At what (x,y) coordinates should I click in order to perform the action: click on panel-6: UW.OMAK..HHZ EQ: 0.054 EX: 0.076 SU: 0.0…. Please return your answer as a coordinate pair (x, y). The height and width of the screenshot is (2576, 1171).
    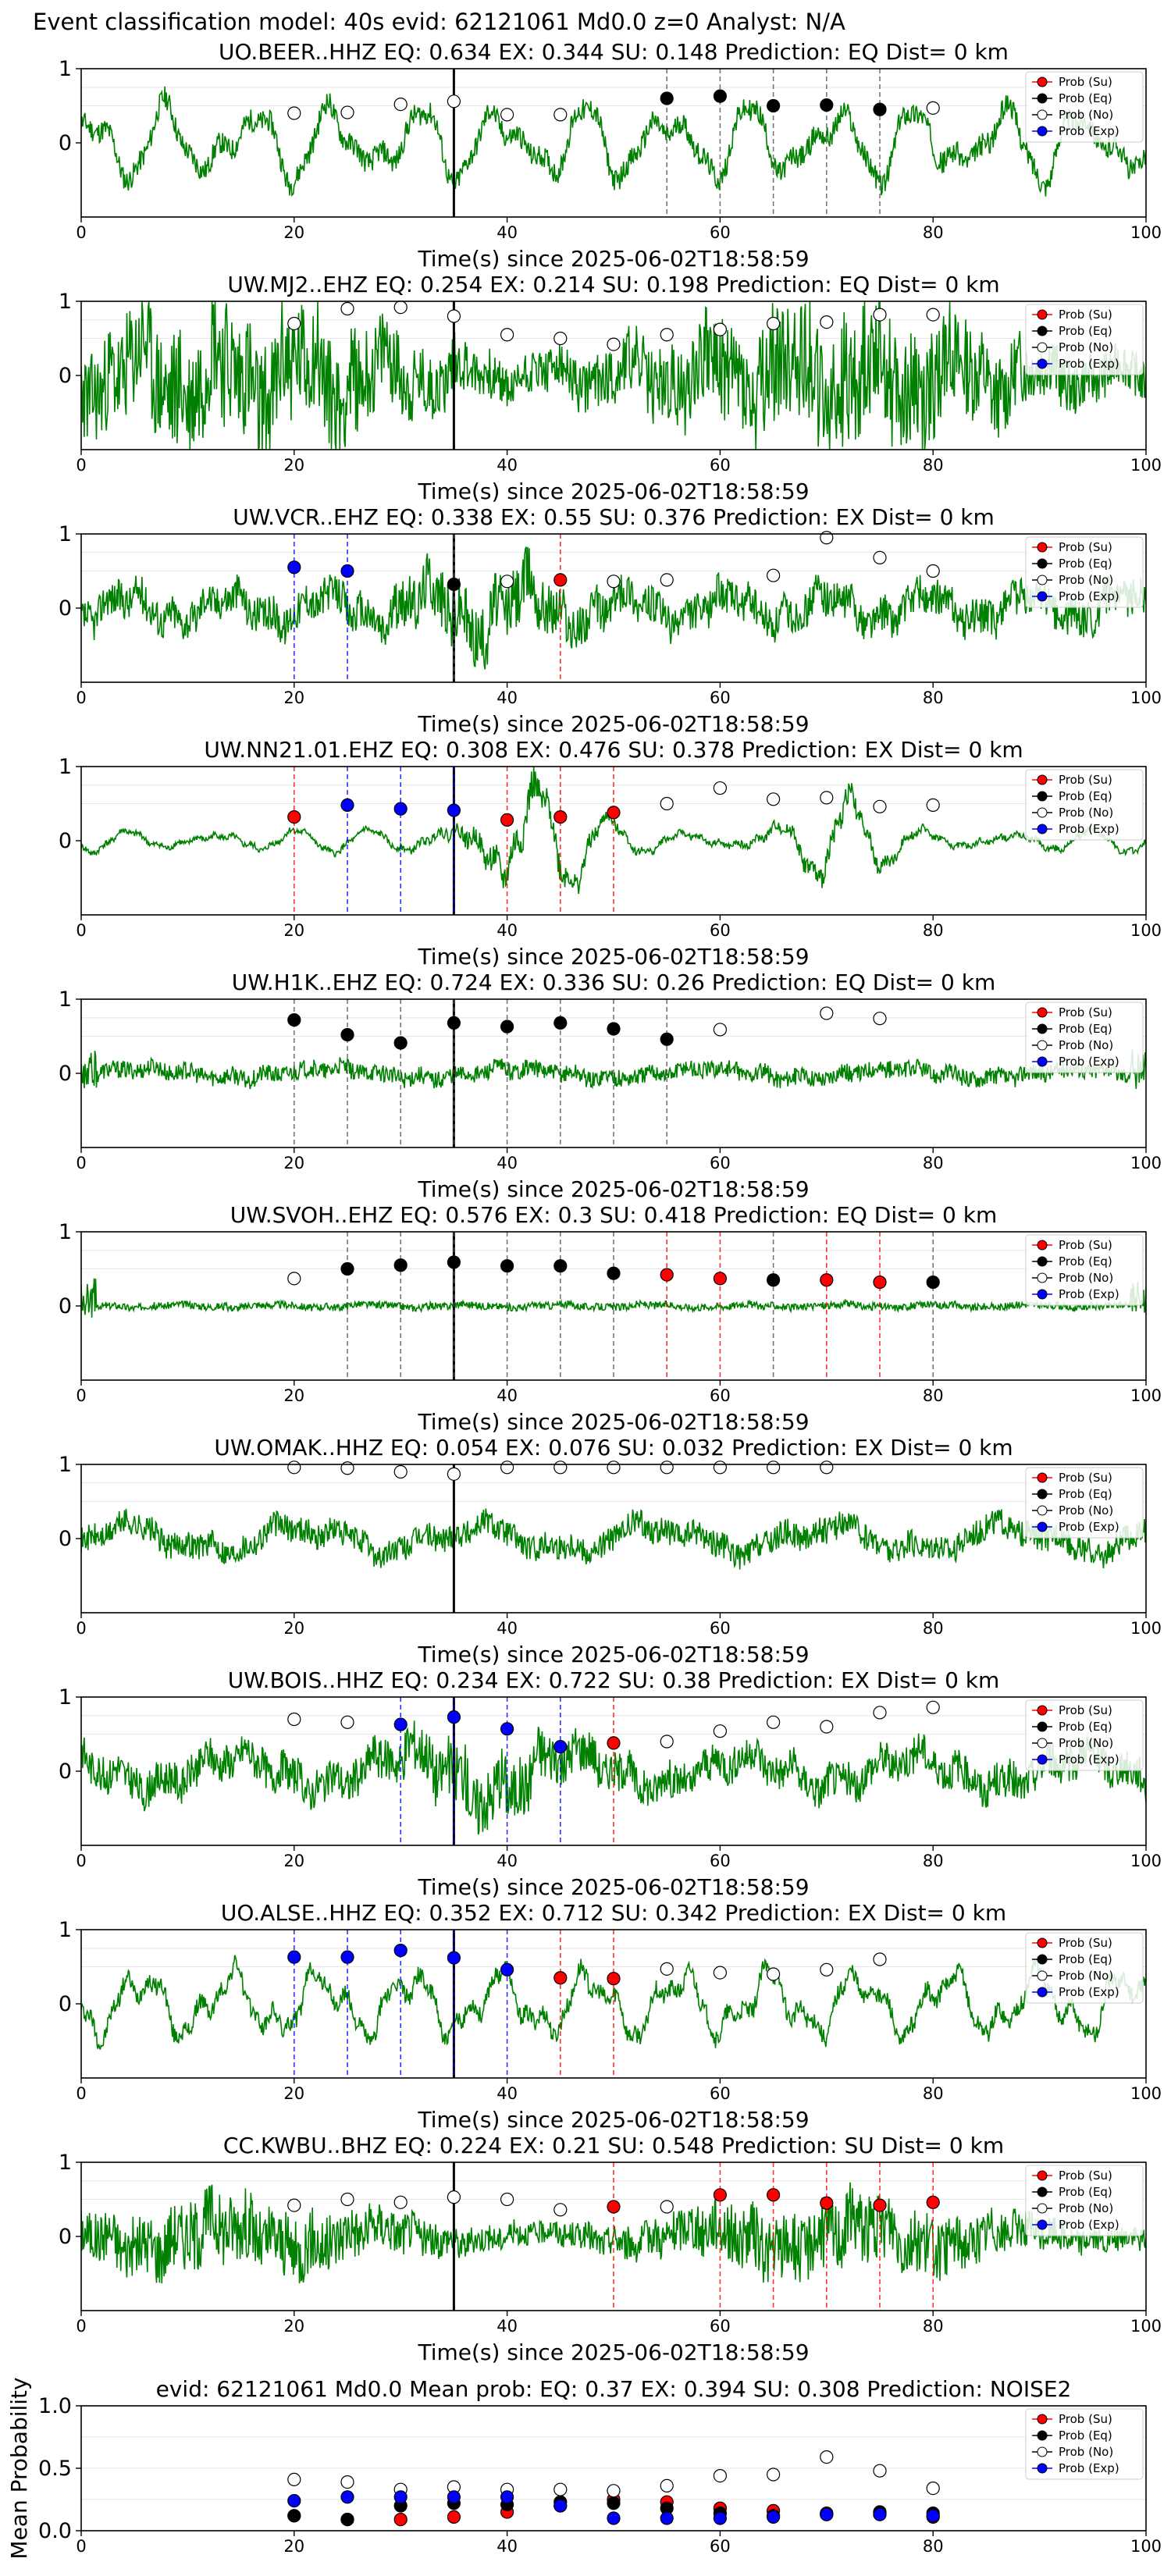
    Looking at the image, I should click on (610, 1551).